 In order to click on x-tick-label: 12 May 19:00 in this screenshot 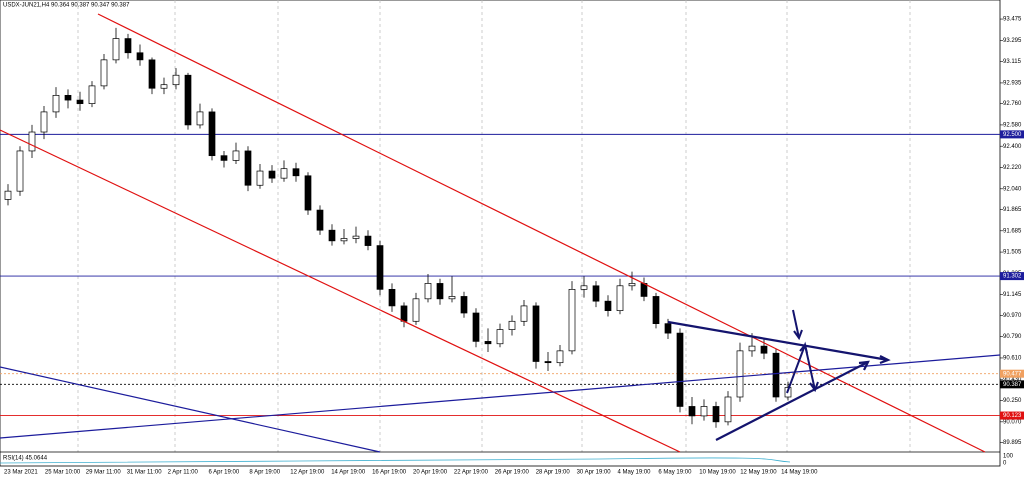, I will do `click(758, 473)`.